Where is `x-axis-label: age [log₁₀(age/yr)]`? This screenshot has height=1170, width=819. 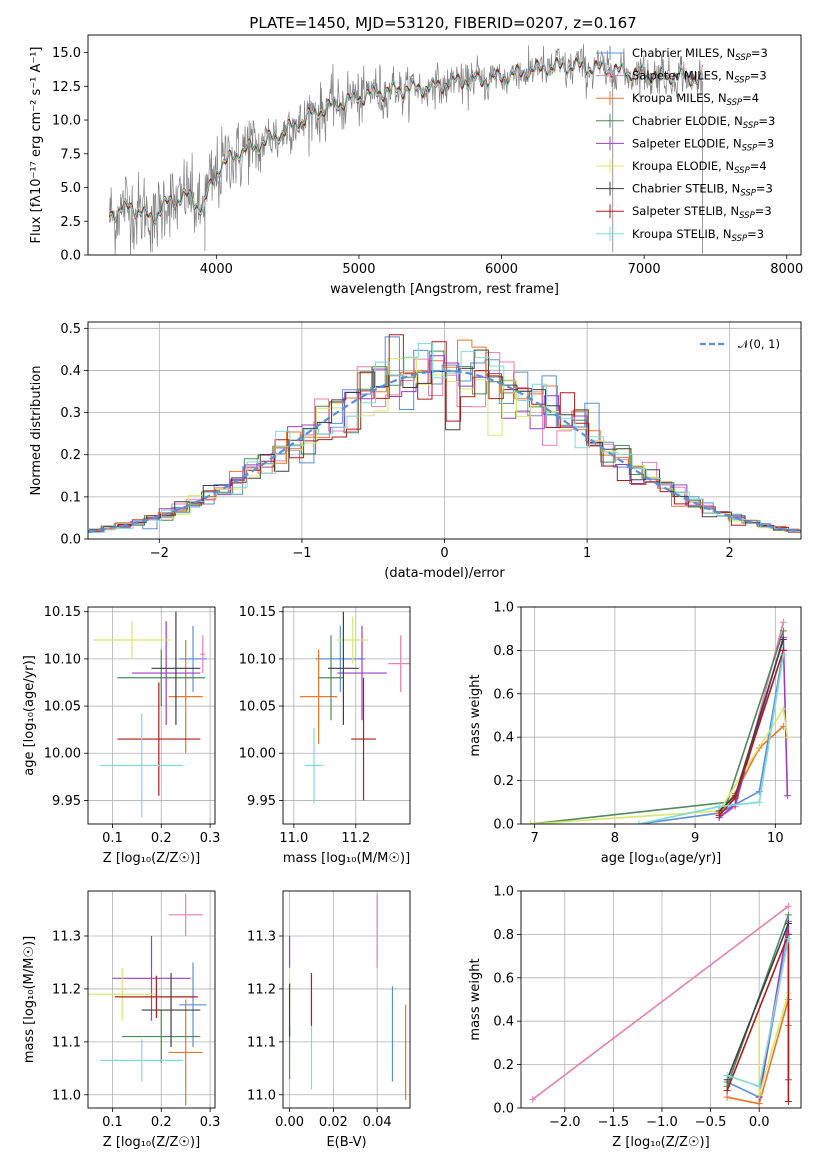 x-axis-label: age [log₁₀(age/yr)] is located at coordinates (661, 858).